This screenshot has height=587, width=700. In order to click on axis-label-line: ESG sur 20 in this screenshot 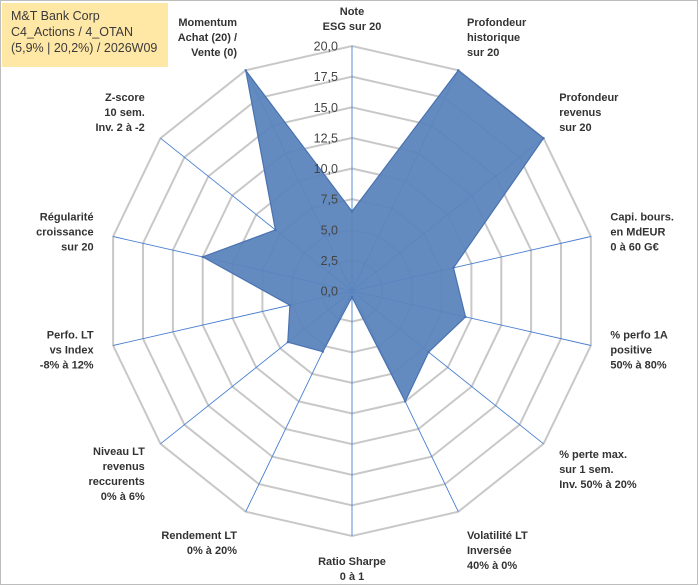, I will do `click(352, 27)`.